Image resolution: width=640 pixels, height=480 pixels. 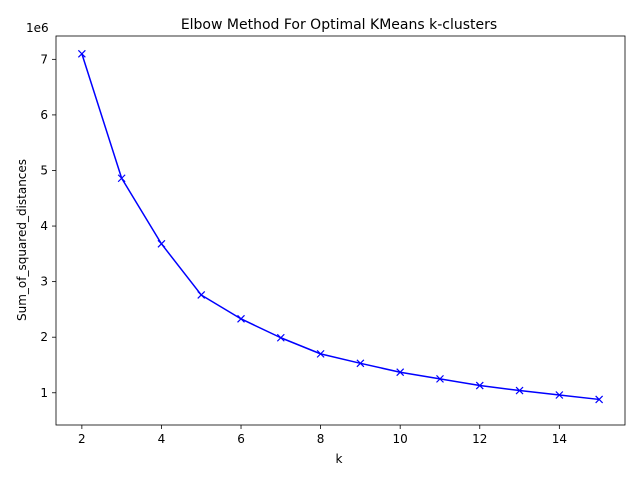 I want to click on y-offset-label: 1e6, so click(x=37, y=28).